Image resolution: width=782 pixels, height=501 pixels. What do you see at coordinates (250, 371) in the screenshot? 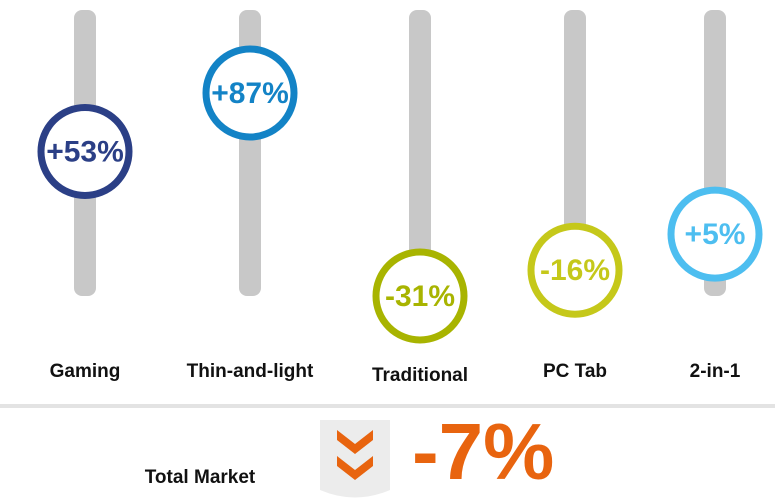
I see `category-label: Thin-and-light` at bounding box center [250, 371].